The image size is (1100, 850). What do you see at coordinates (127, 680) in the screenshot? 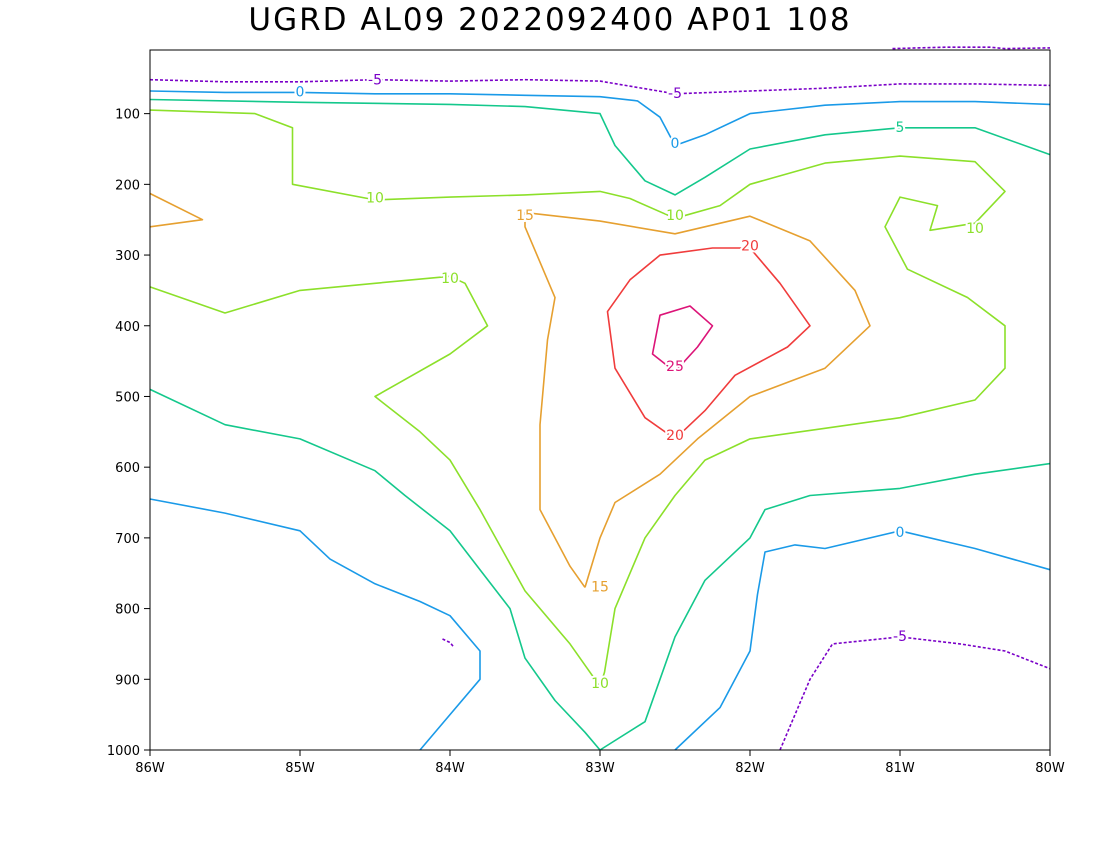
I see `y-tick-label: 900` at bounding box center [127, 680].